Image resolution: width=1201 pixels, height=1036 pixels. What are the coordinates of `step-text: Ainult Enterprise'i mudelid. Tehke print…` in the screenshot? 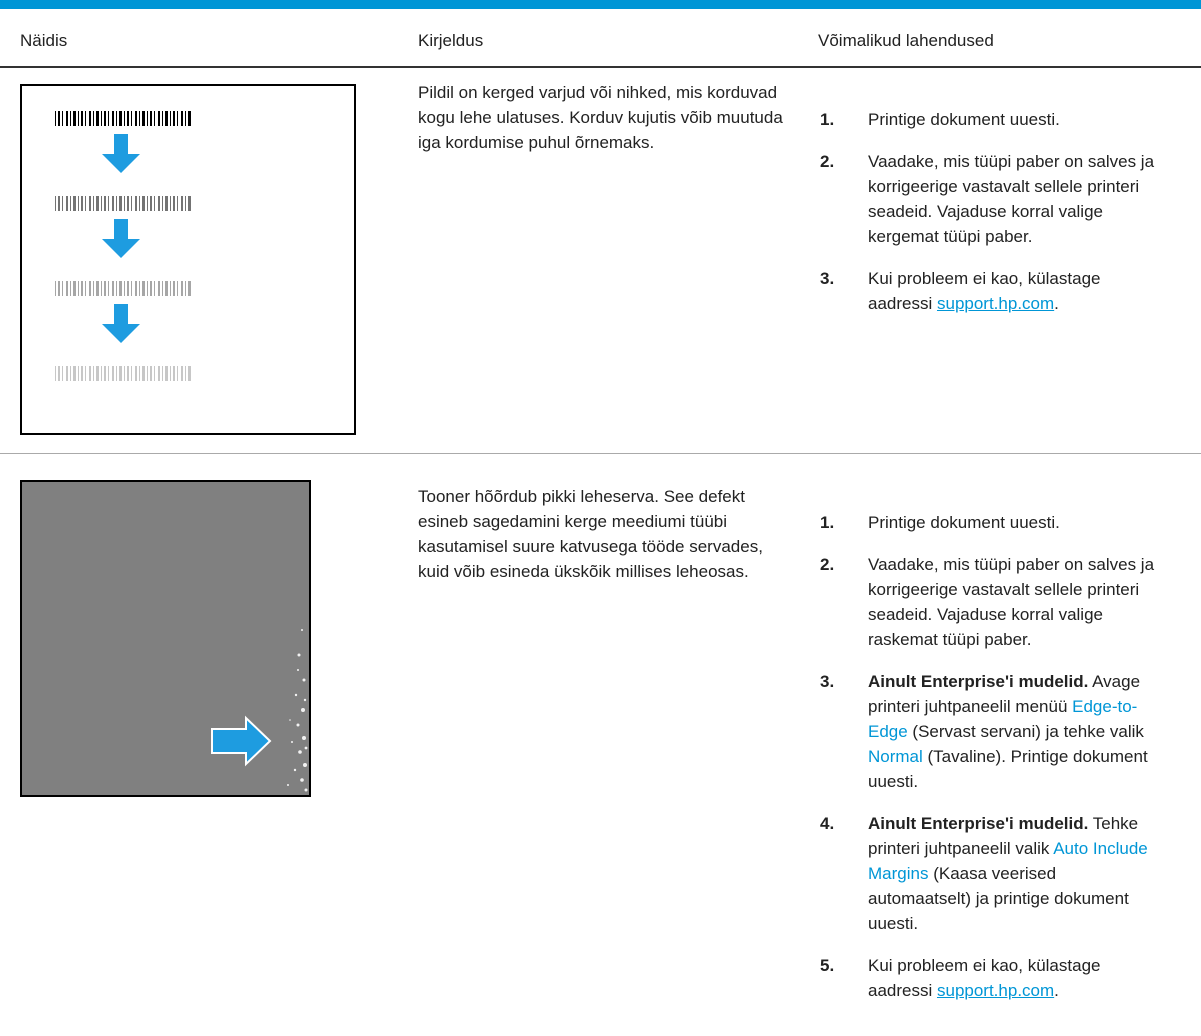 It's located at (1008, 873).